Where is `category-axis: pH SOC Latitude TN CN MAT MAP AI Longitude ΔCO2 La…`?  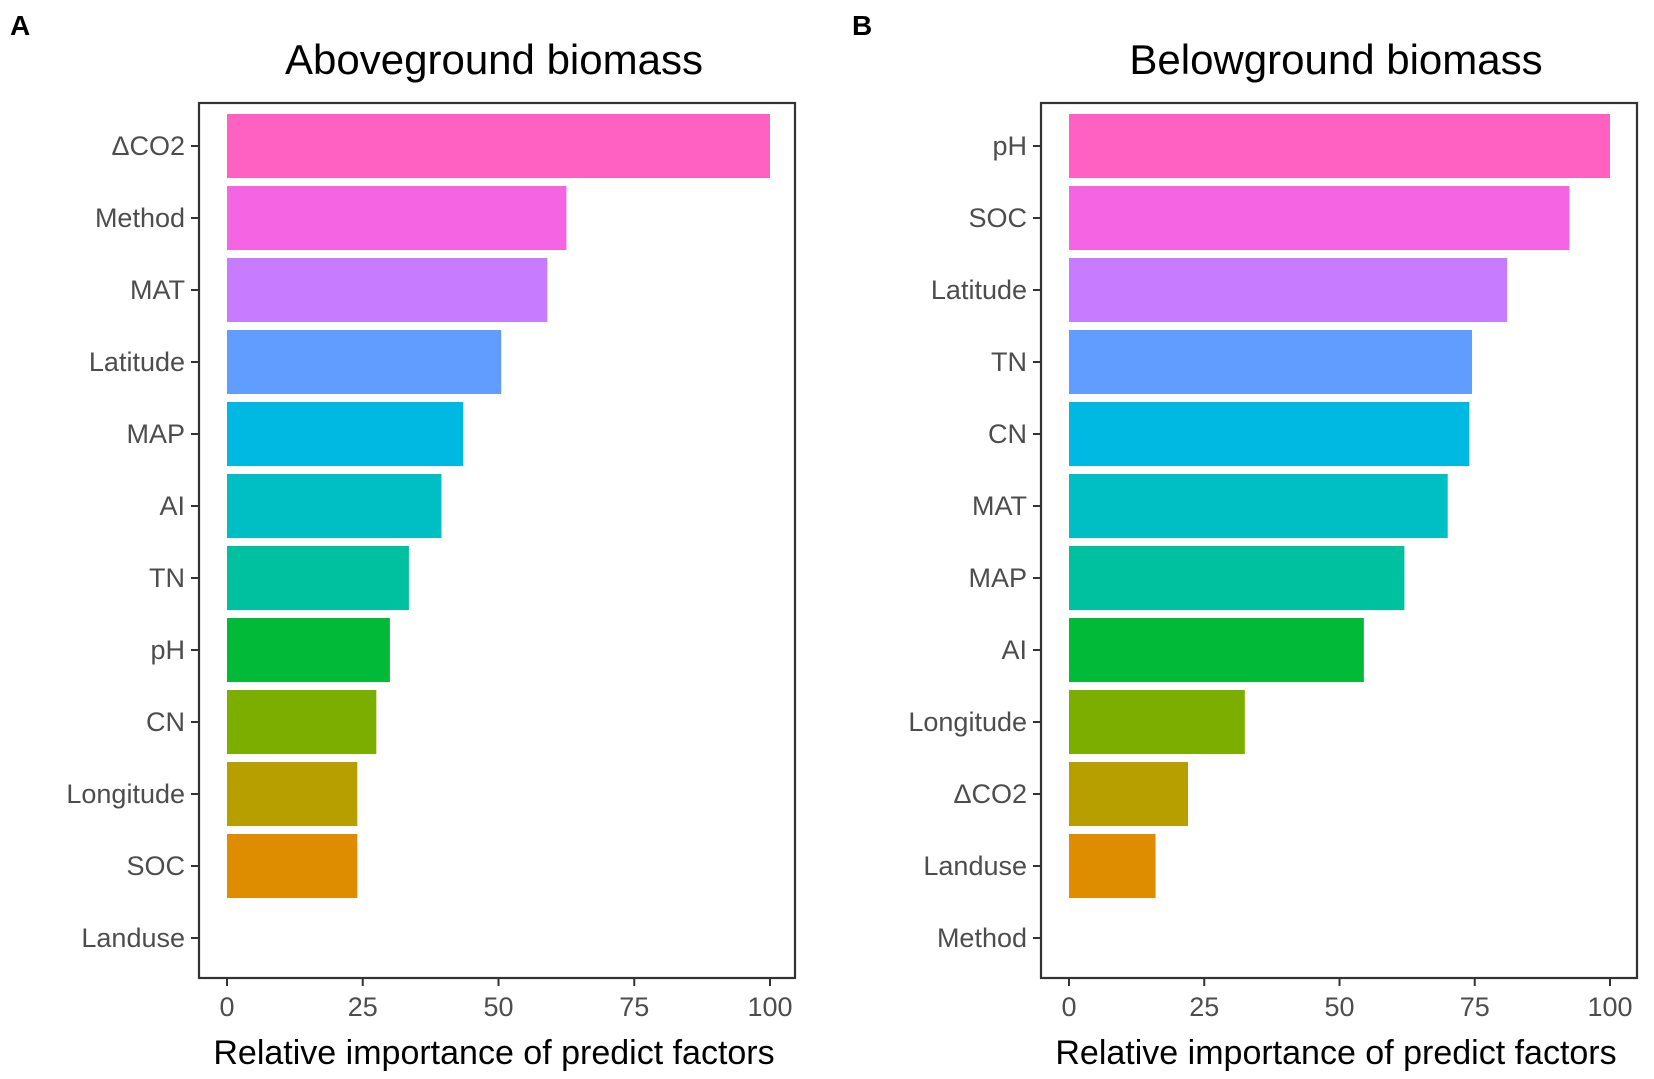 category-axis: pH SOC Latitude TN CN MAT MAP AI Longitude ΔCO2 La… is located at coordinates (974, 542).